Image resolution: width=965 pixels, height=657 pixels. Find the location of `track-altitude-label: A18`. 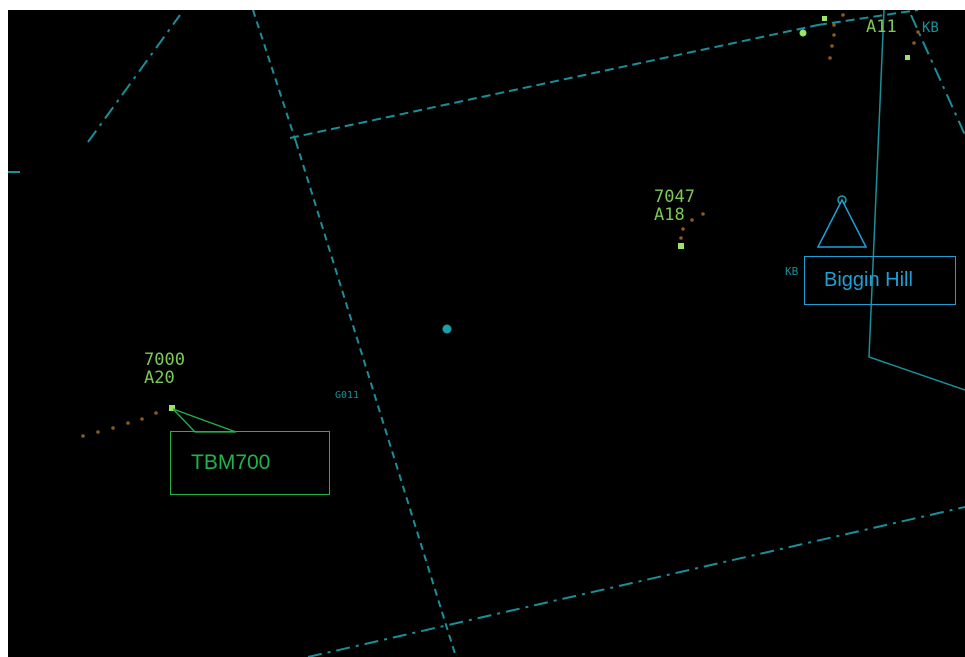

track-altitude-label: A18 is located at coordinates (669, 215).